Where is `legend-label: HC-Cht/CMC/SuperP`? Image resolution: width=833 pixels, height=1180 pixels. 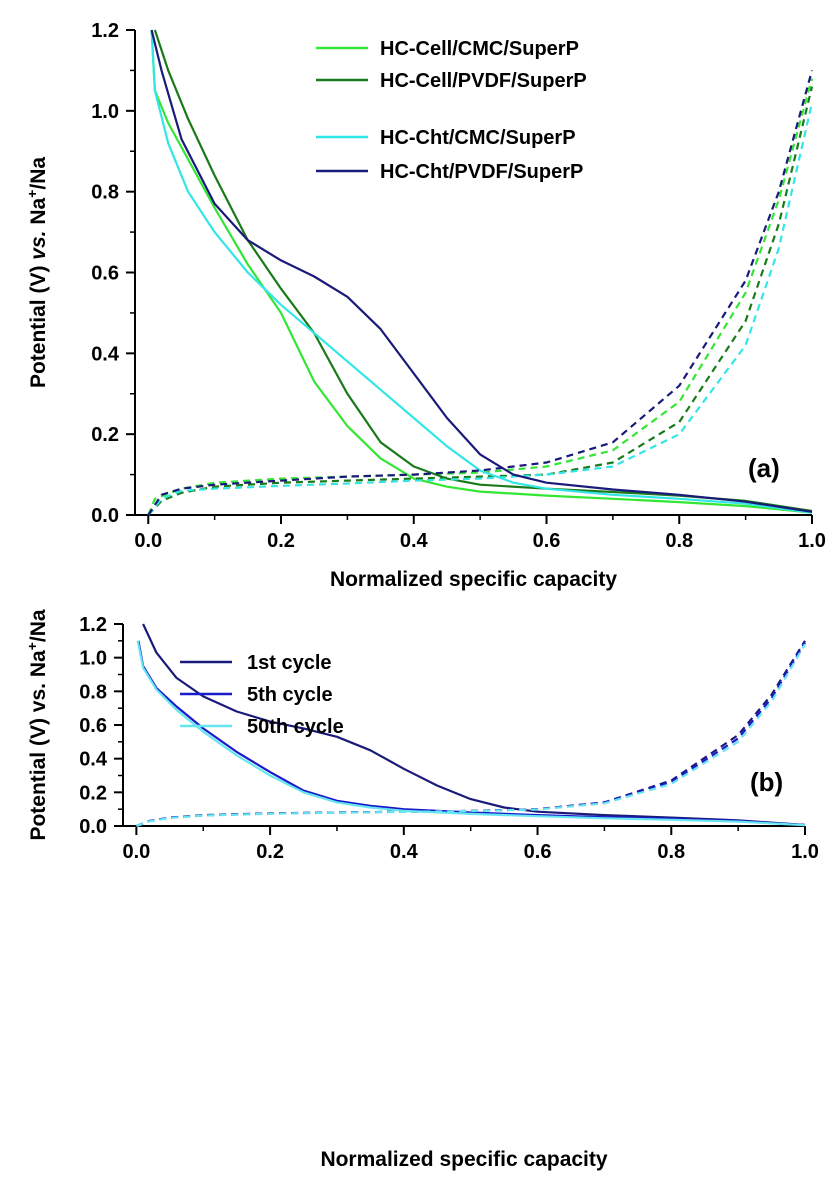 legend-label: HC-Cht/CMC/SuperP is located at coordinates (478, 138).